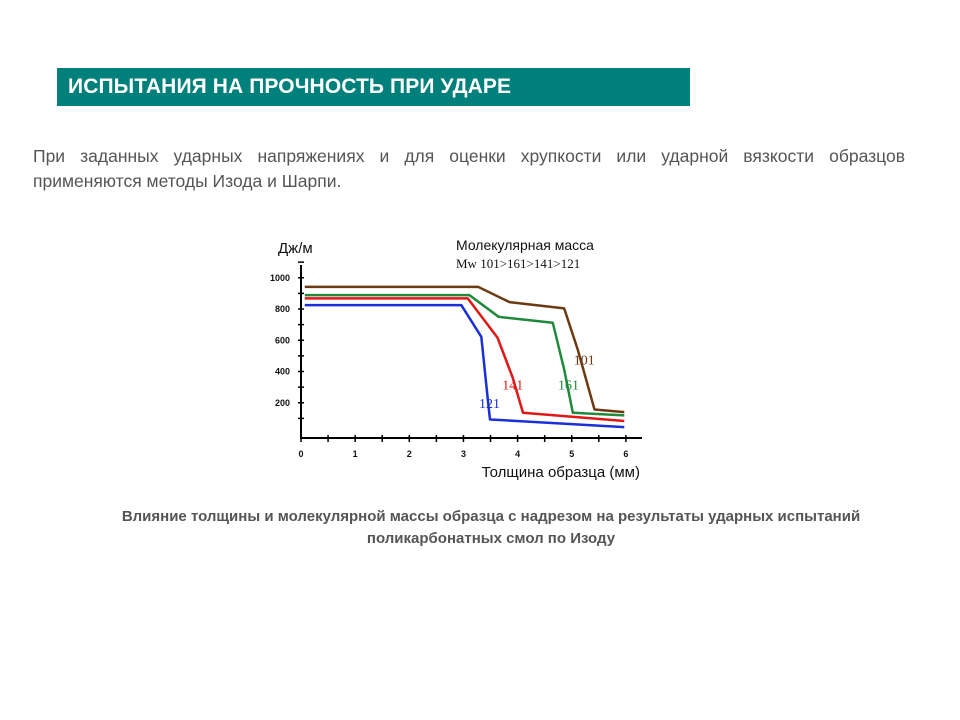  What do you see at coordinates (568, 385) in the screenshot?
I see `series-label-161: 161` at bounding box center [568, 385].